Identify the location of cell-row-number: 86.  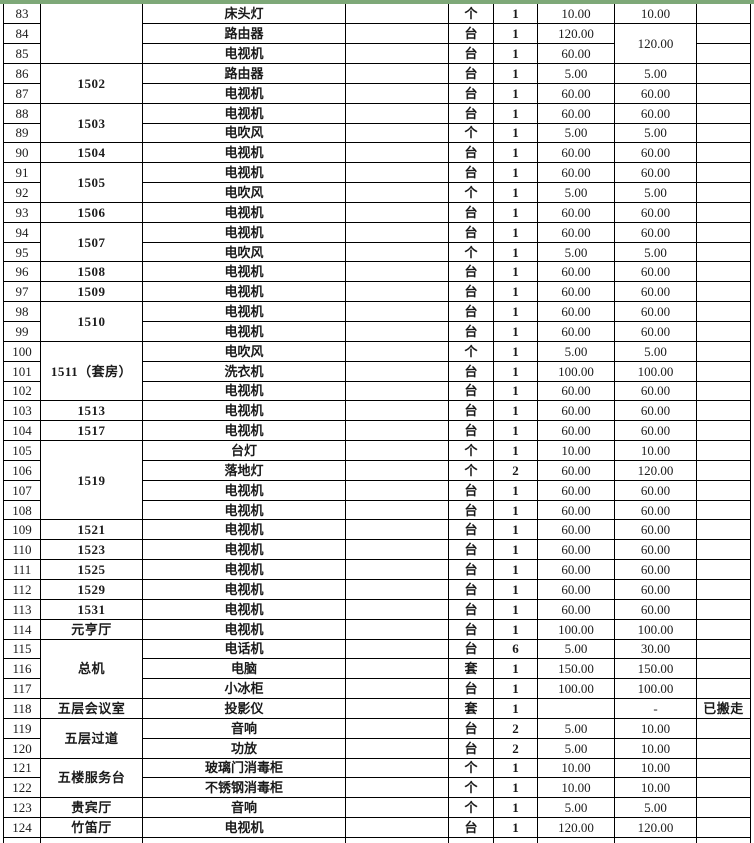
(22, 73).